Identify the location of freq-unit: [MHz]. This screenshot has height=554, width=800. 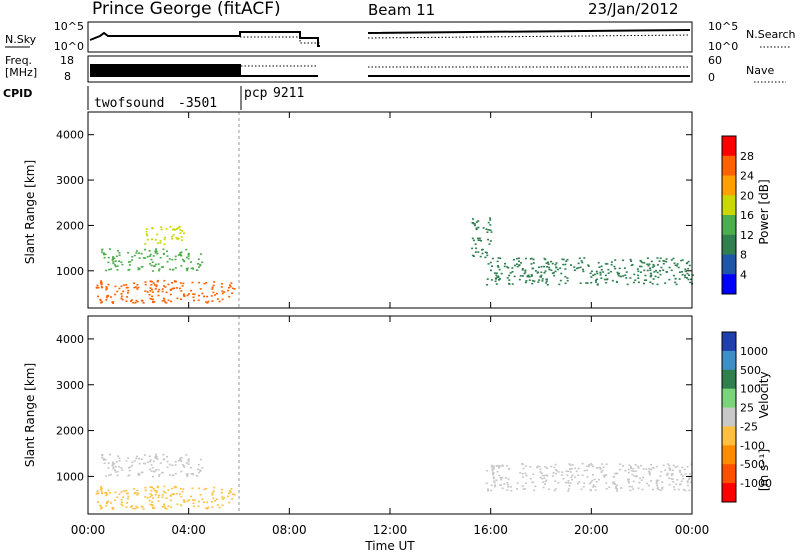
(21, 72).